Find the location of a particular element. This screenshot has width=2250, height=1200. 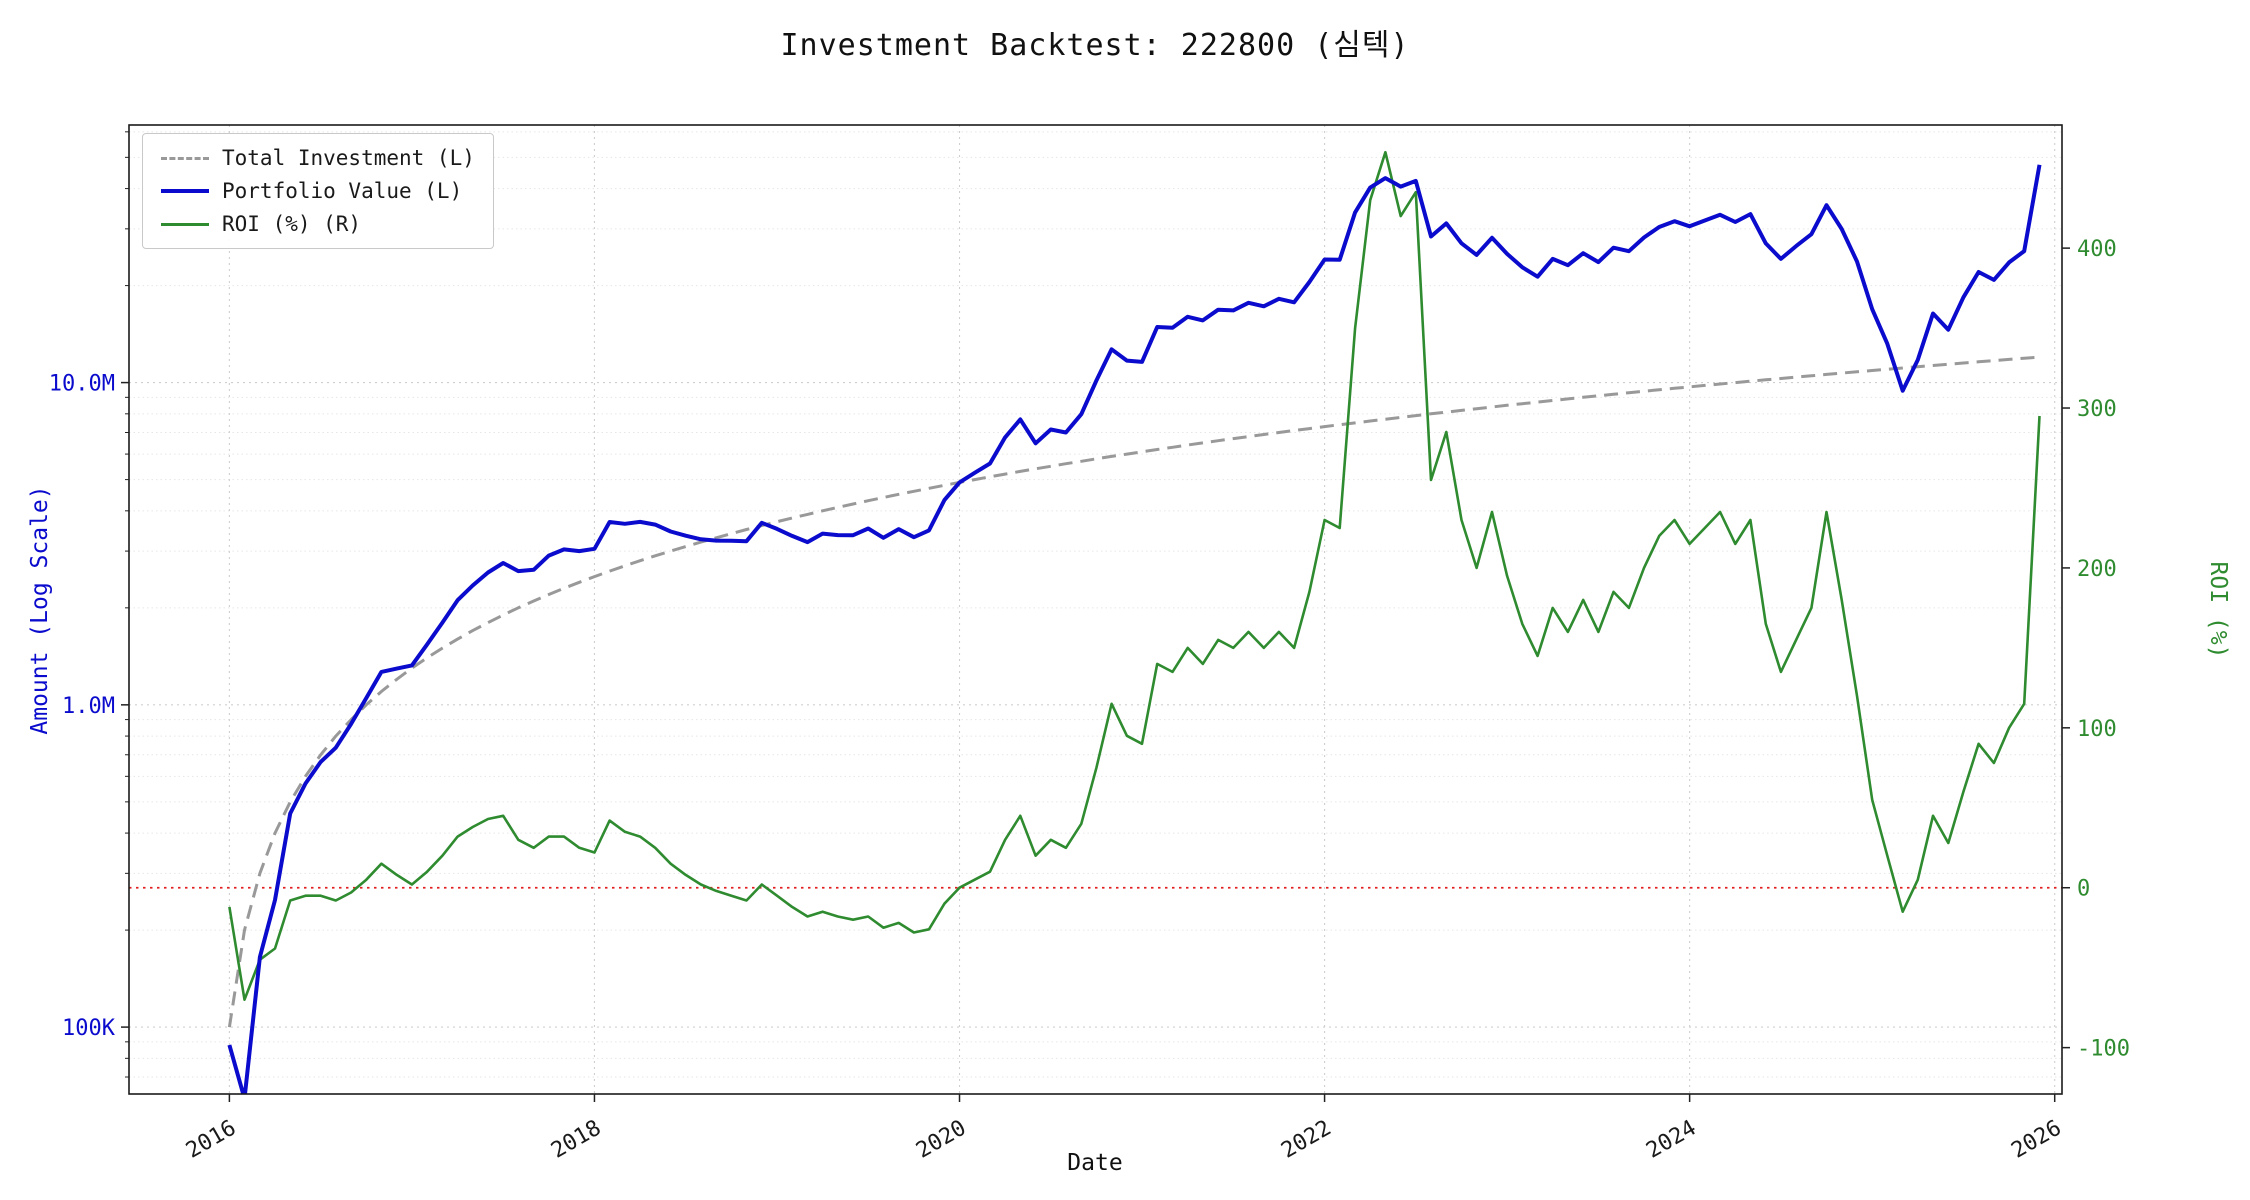

x-tick-label: 2026 is located at coordinates (2036, 1140).